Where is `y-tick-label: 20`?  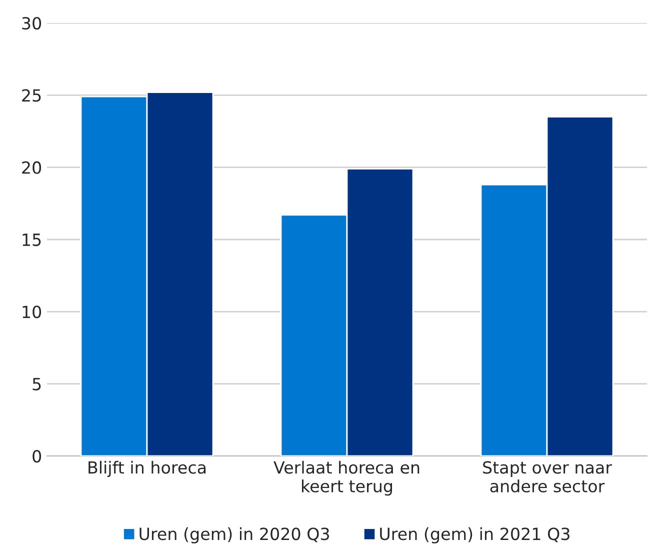 y-tick-label: 20 is located at coordinates (32, 167).